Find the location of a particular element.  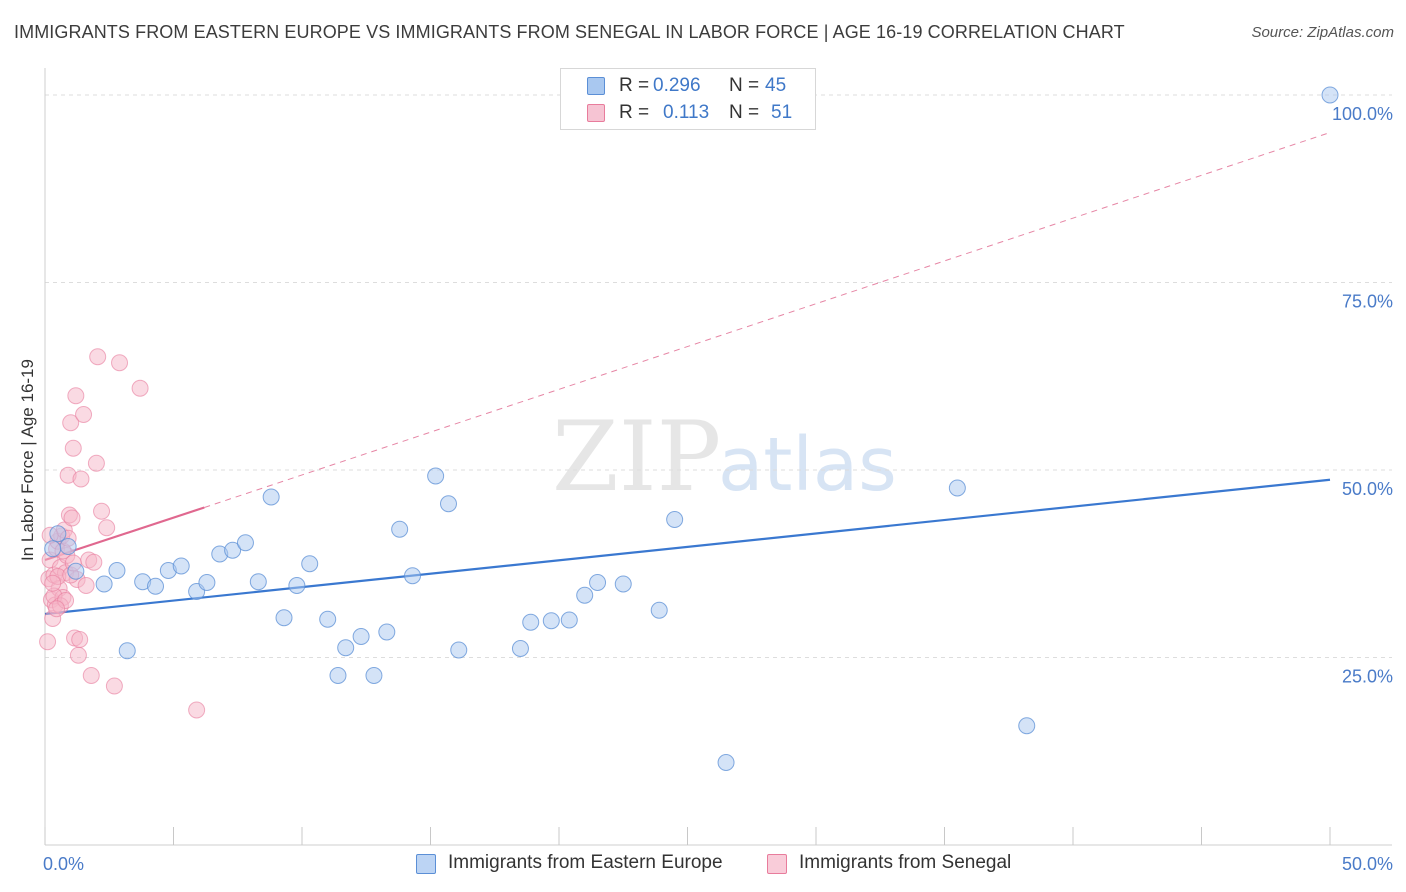

zipatlas-watermark: ZIP atlas is located at coordinates (724, 457).